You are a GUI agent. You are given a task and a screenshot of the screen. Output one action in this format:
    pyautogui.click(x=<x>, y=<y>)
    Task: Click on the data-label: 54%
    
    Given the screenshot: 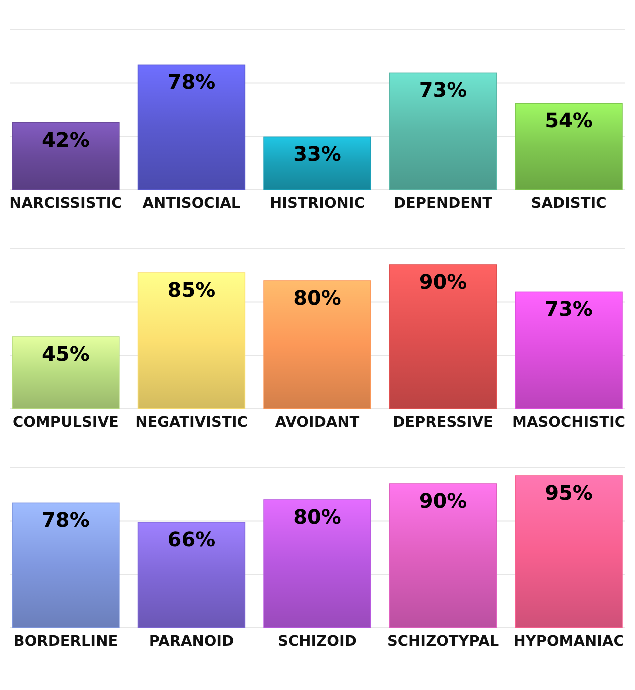 What is the action you would take?
    pyautogui.click(x=569, y=120)
    